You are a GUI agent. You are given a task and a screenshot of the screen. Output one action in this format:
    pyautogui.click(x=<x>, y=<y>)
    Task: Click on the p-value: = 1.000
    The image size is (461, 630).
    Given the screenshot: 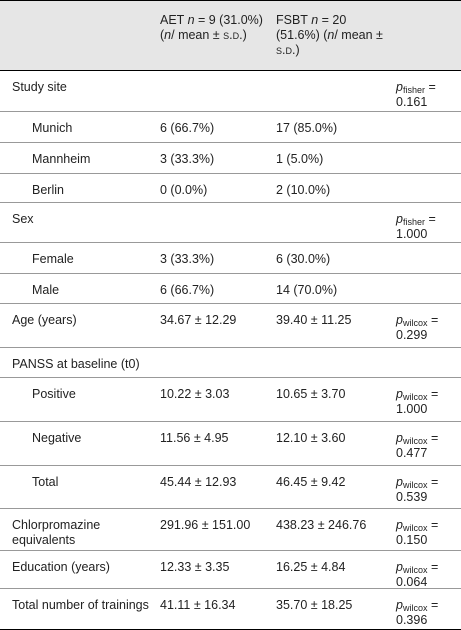 What is the action you would take?
    pyautogui.click(x=417, y=401)
    